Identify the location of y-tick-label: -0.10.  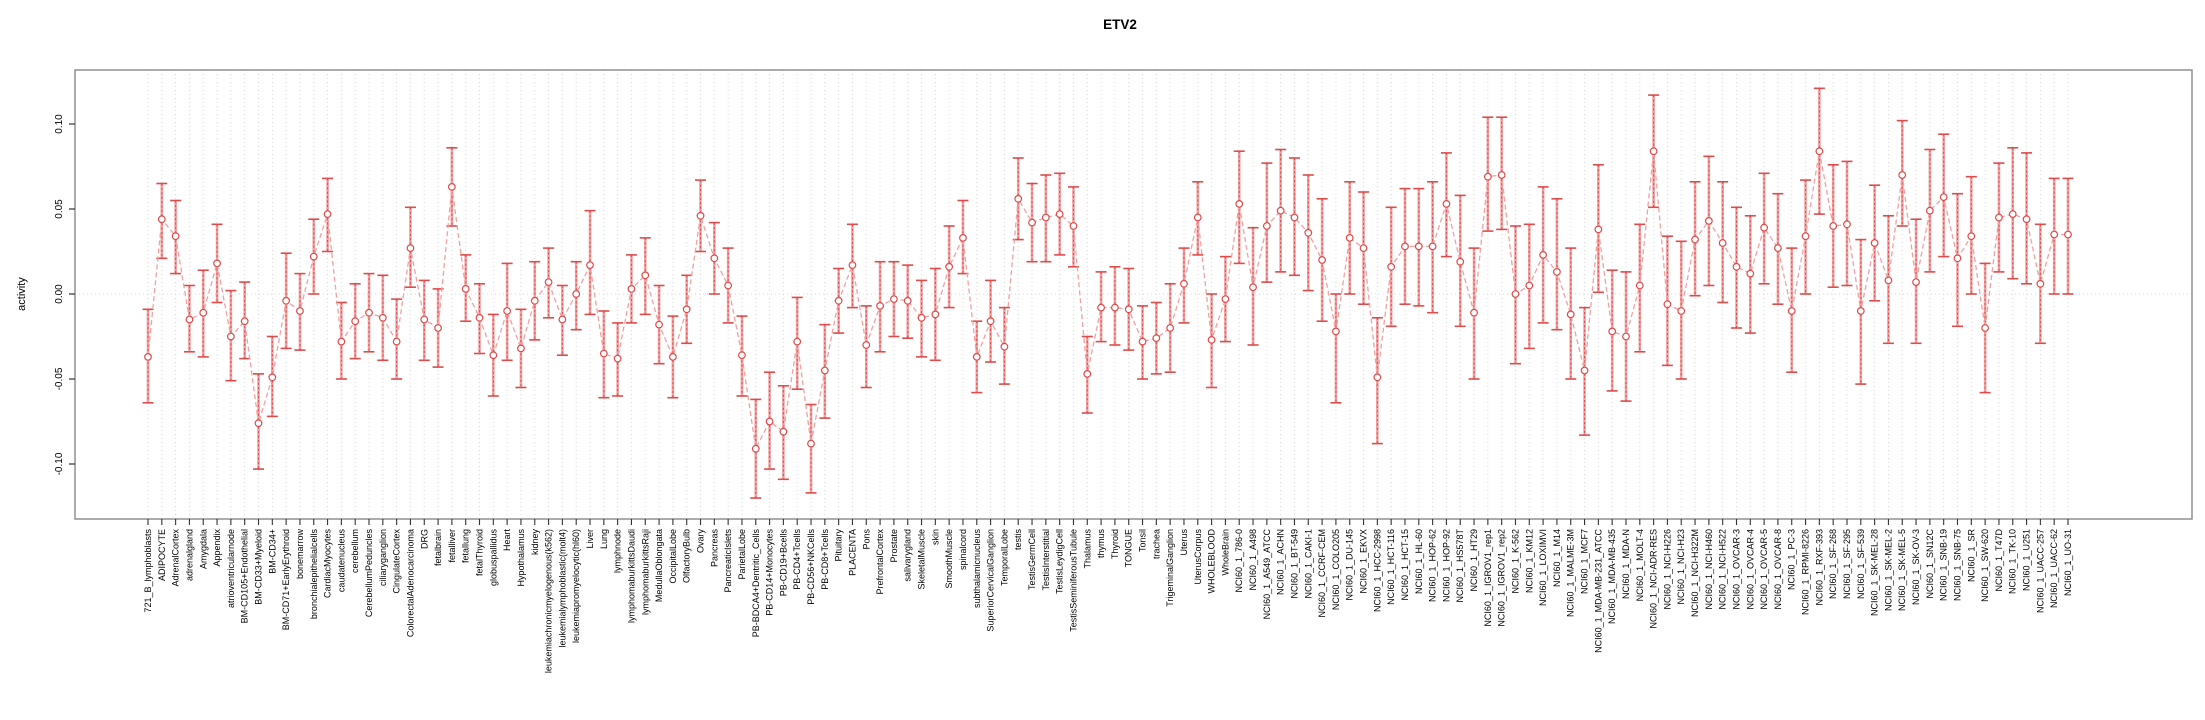
(59, 463).